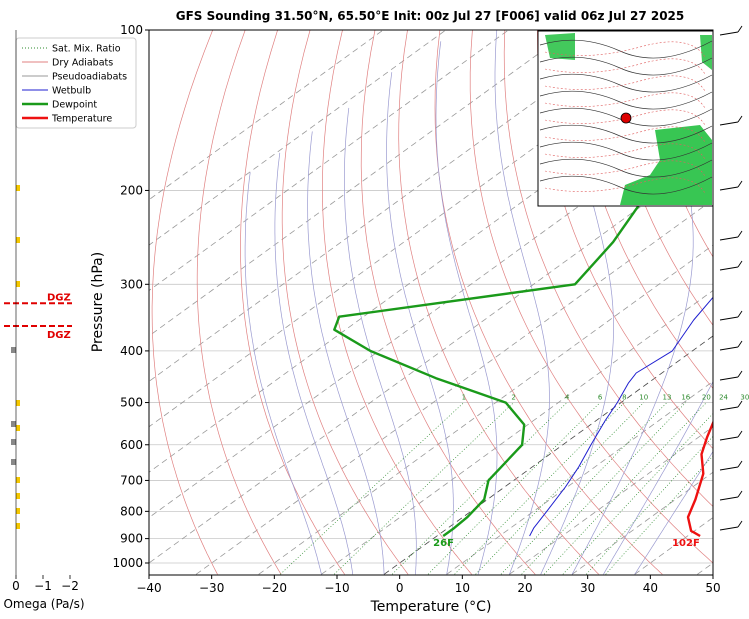  I want to click on surface-labels: 102F 26F, so click(566, 543).